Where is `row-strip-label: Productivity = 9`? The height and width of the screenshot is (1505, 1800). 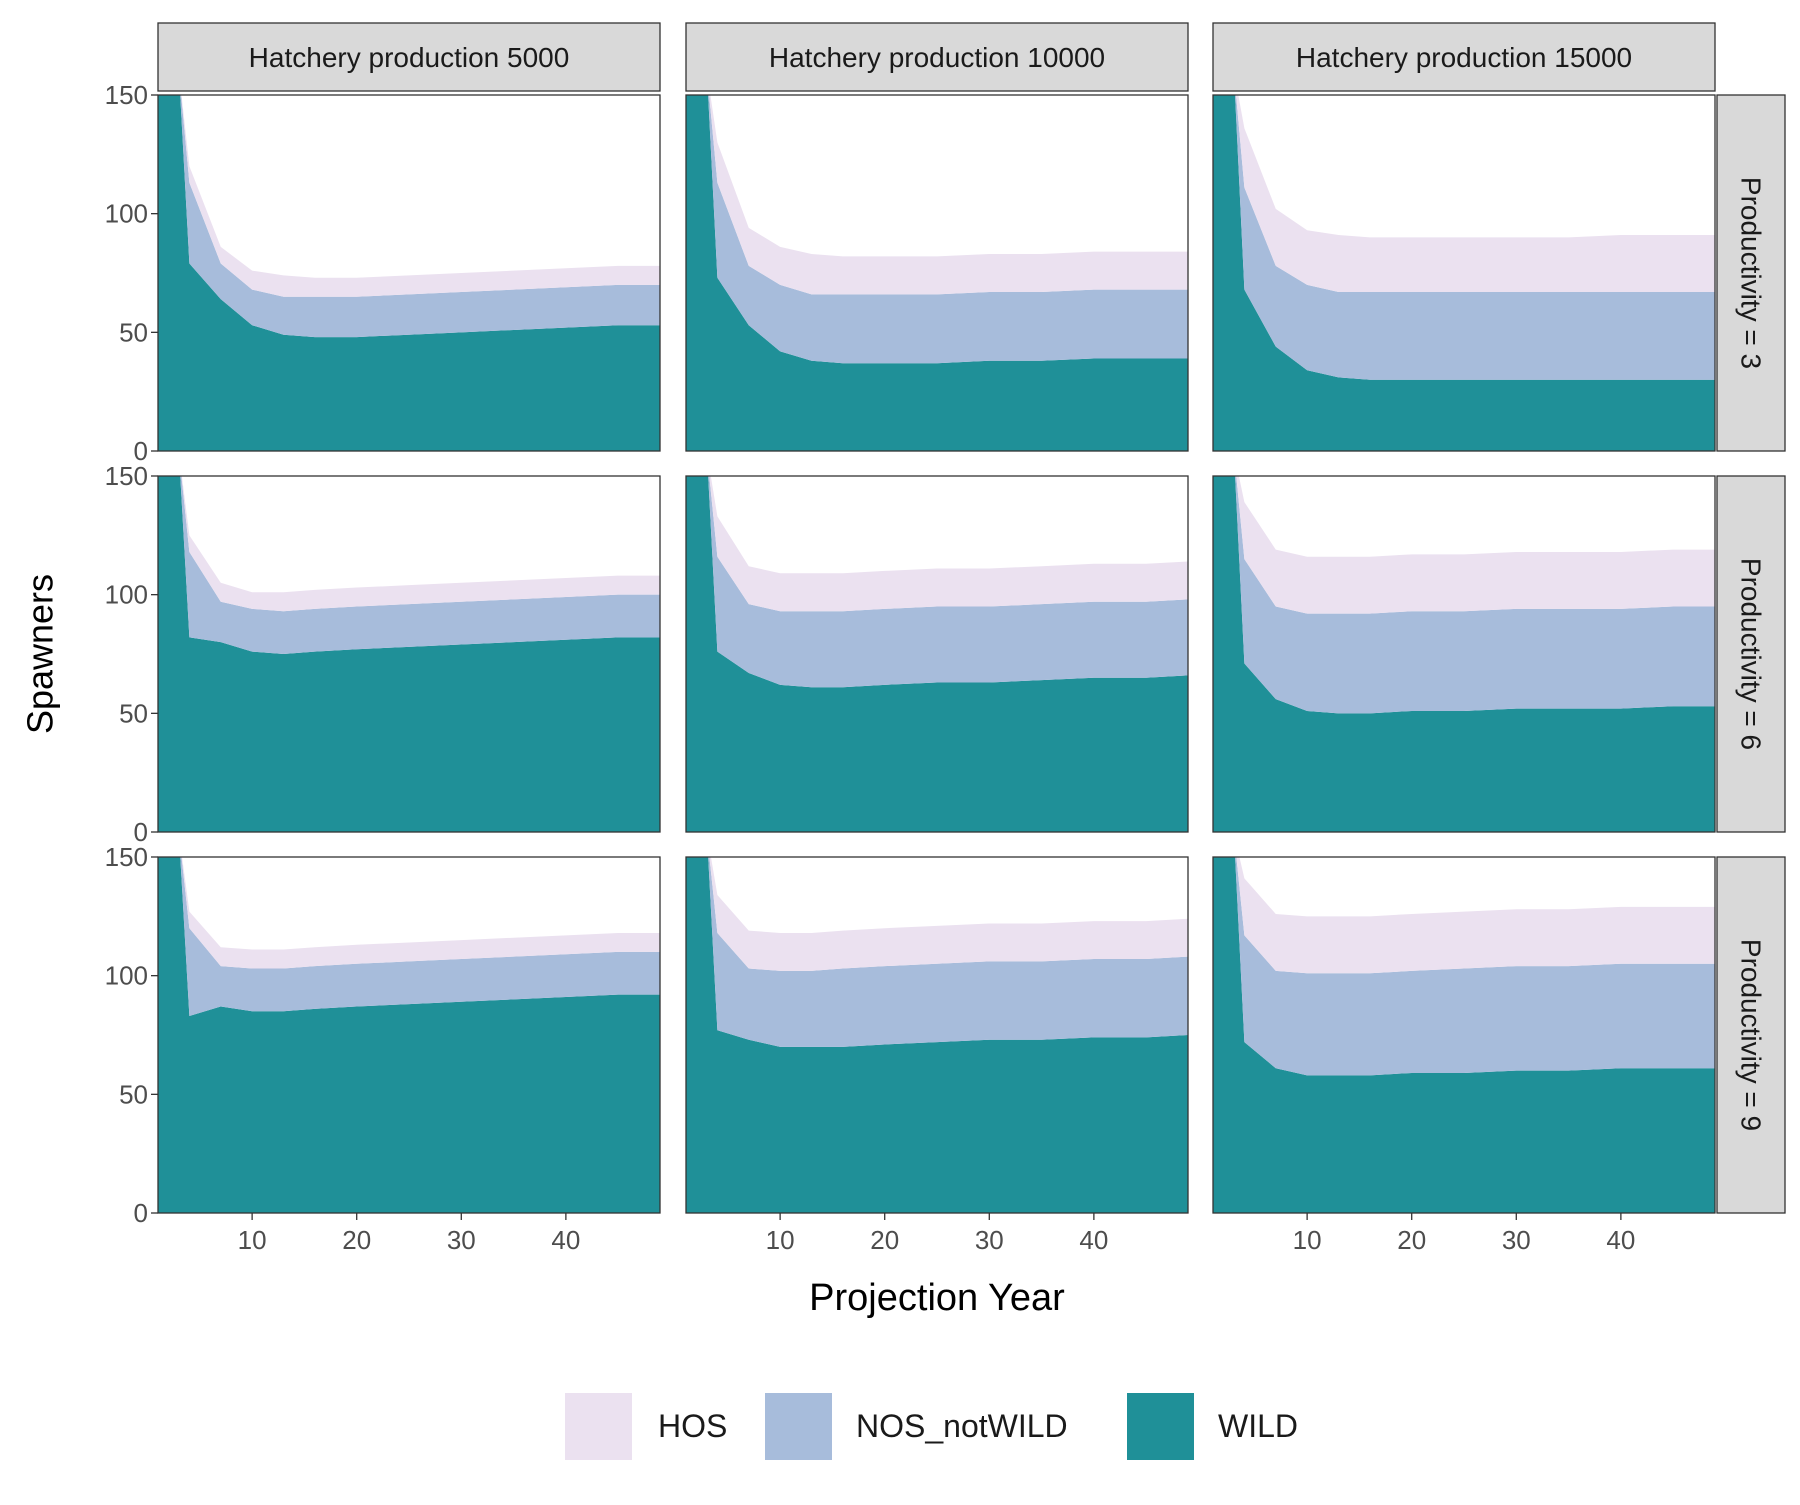 row-strip-label: Productivity = 9 is located at coordinates (1751, 1035).